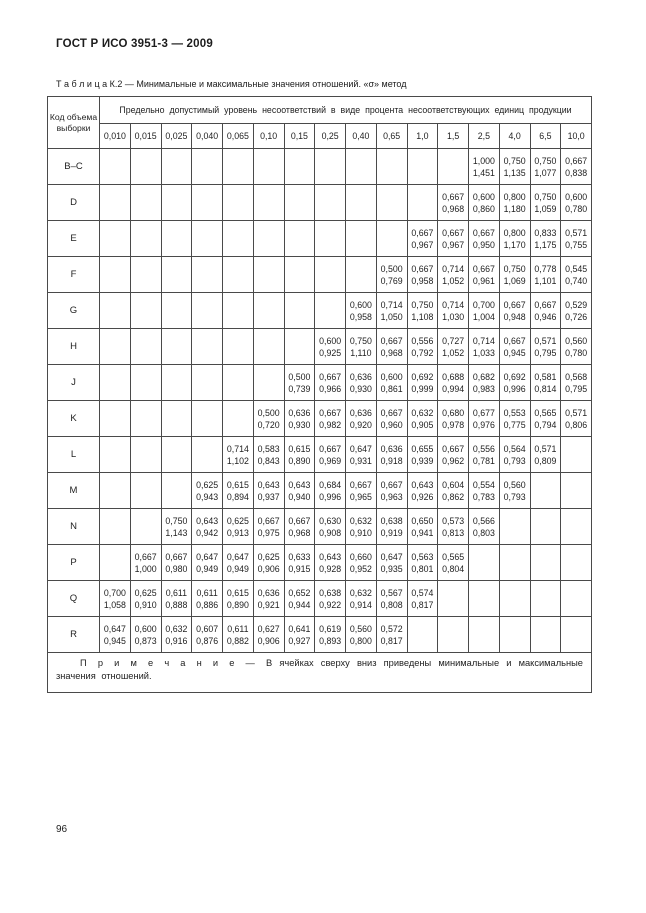 The height and width of the screenshot is (913, 646). Describe the element at coordinates (238, 526) in the screenshot. I see `table-cell: 0,625 0,913` at that location.